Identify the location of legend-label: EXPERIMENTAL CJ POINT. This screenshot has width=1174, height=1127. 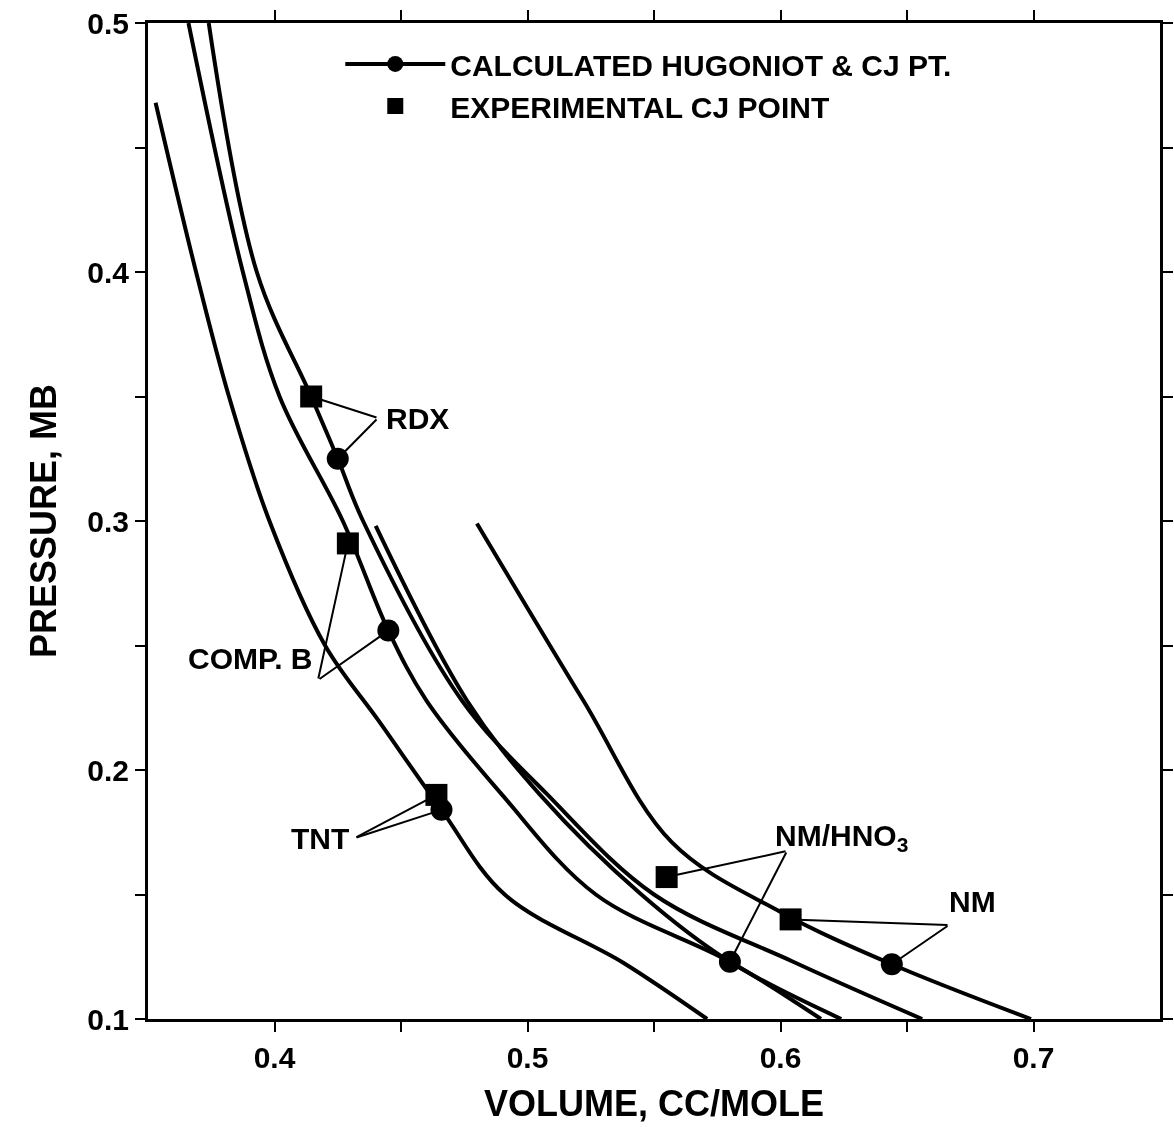
(640, 107).